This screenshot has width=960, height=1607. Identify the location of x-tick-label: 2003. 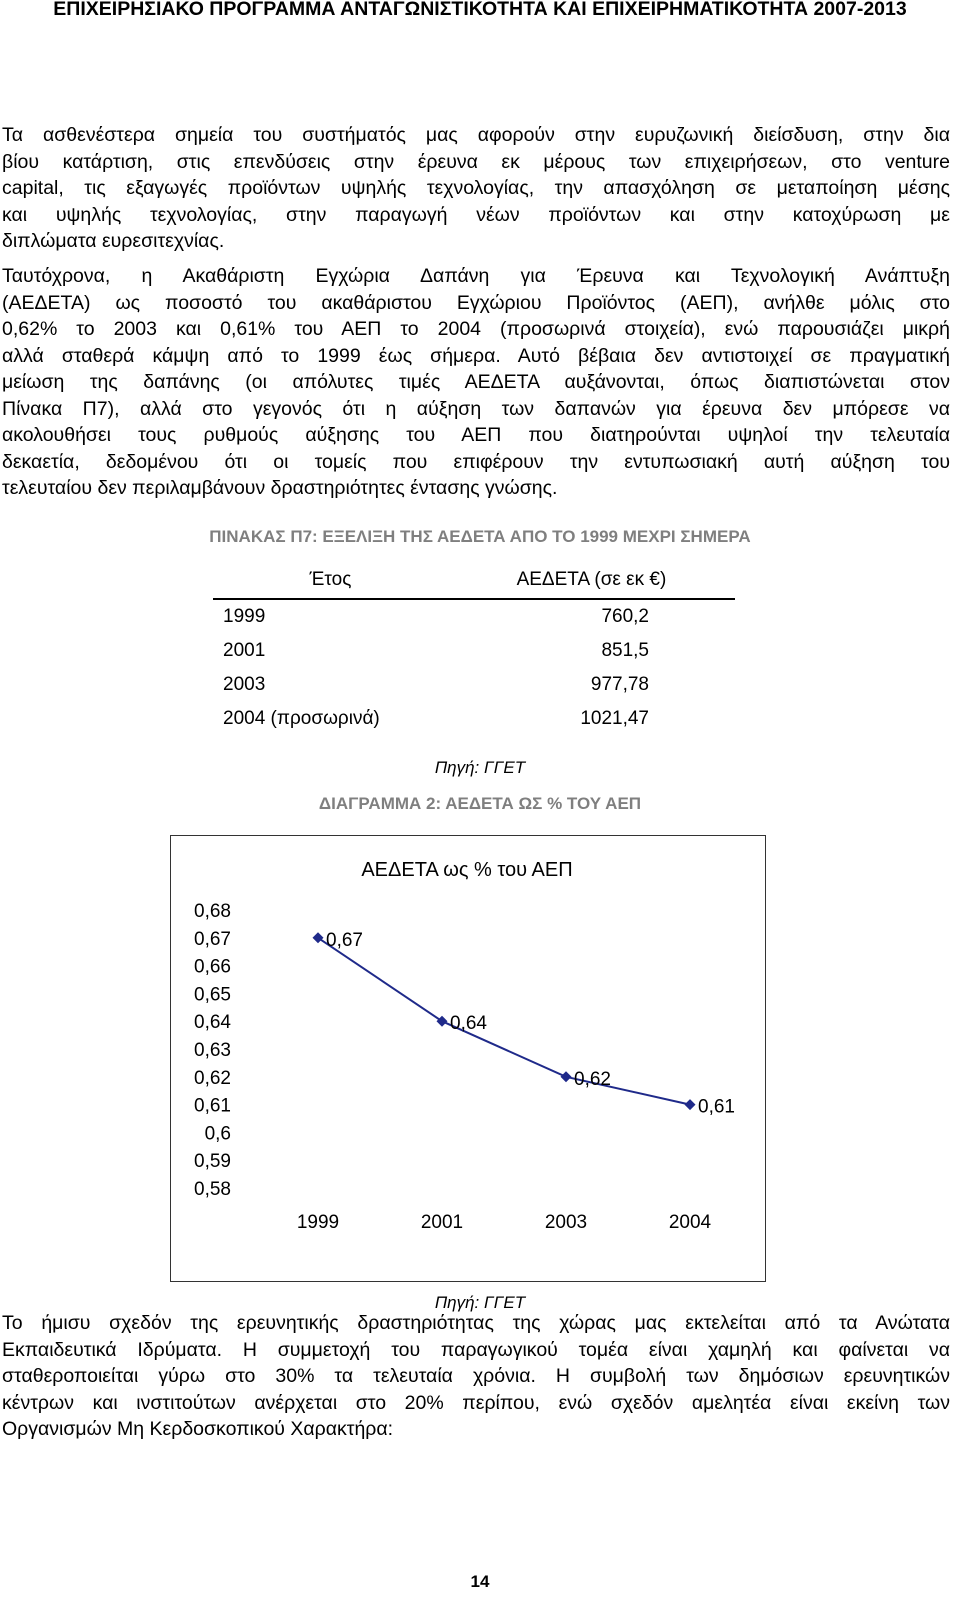
(566, 1222).